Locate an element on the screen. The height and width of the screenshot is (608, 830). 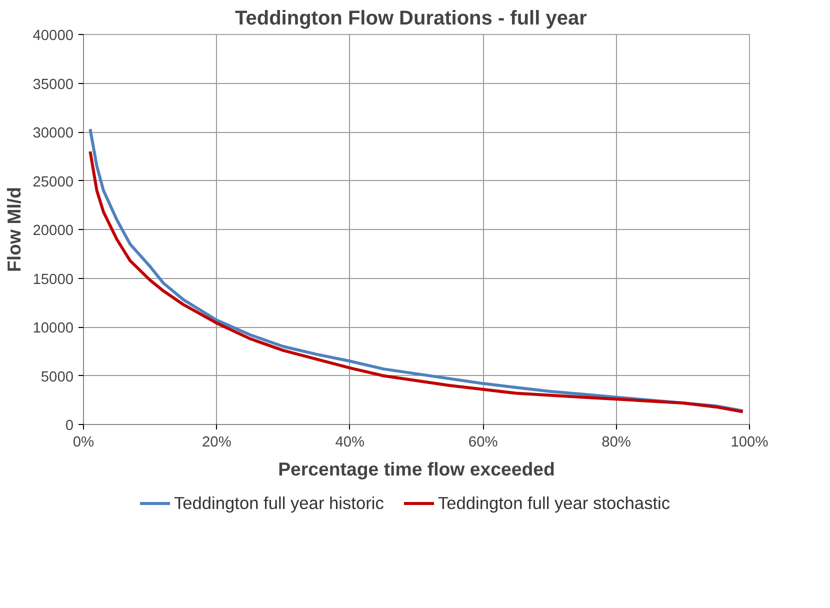
y-axis-title: Flow Ml/d is located at coordinates (14, 229).